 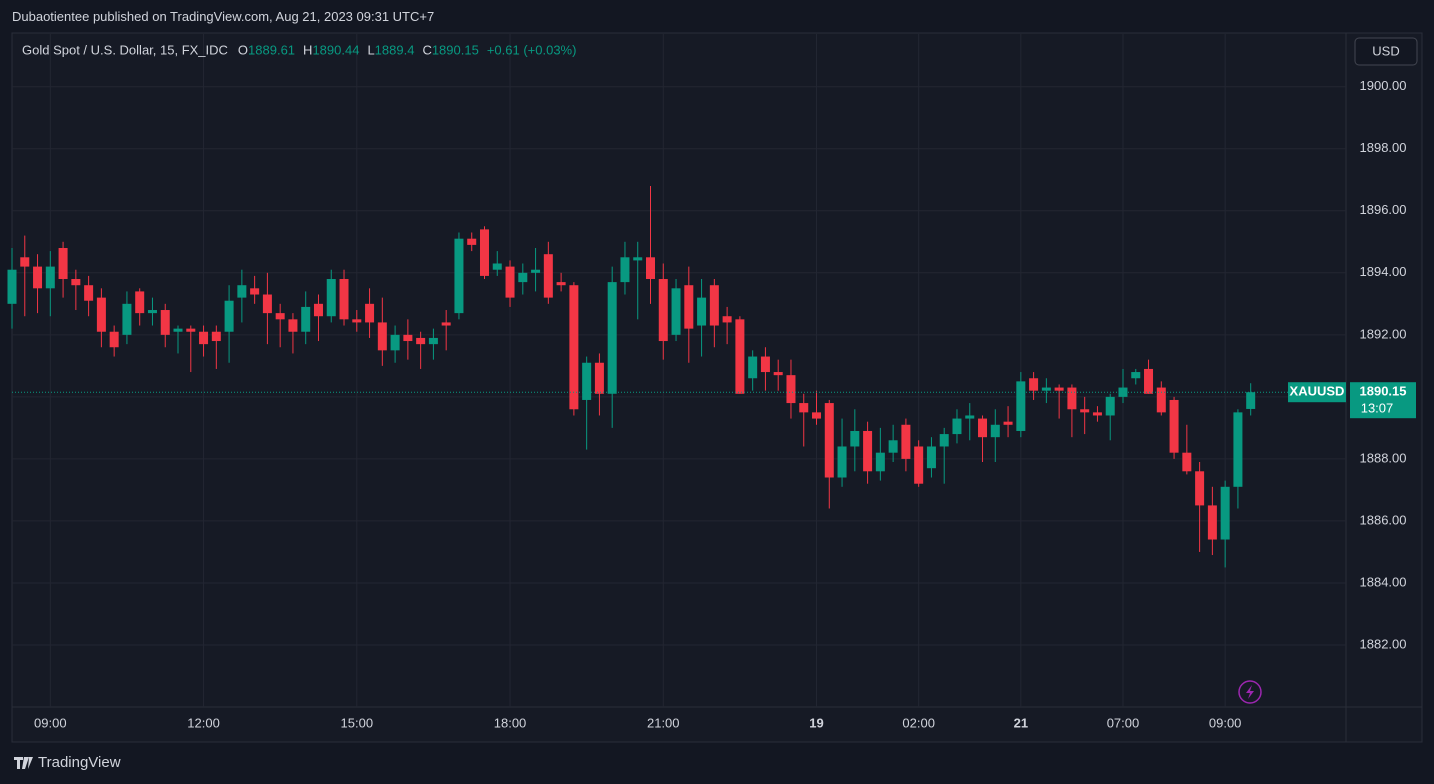 I want to click on ohlc-label: L, so click(x=370, y=49).